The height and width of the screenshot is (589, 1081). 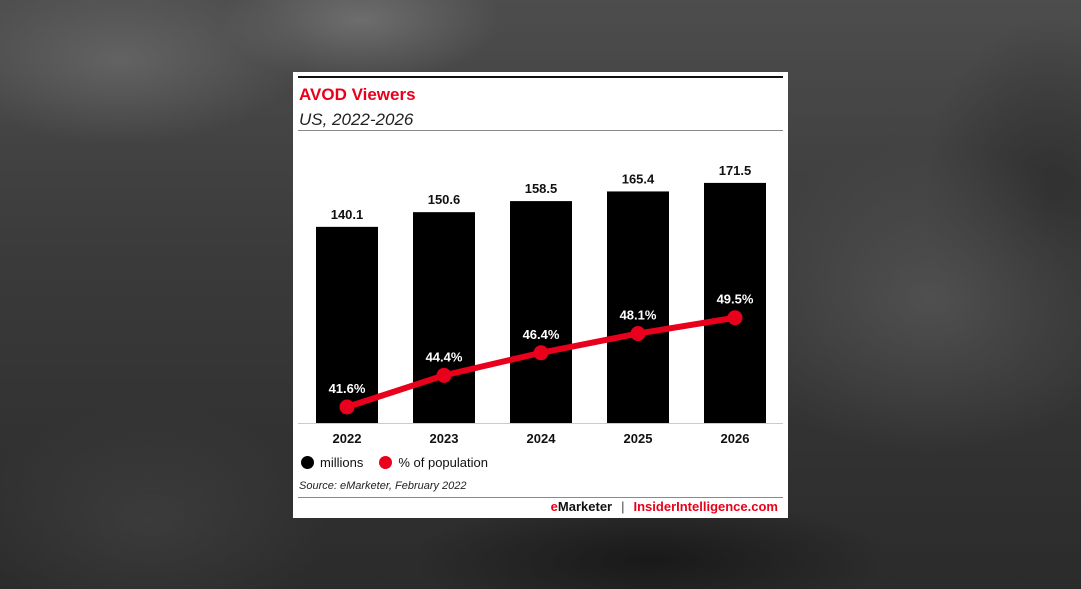 What do you see at coordinates (735, 438) in the screenshot?
I see `x-tick-label-2026: 2026` at bounding box center [735, 438].